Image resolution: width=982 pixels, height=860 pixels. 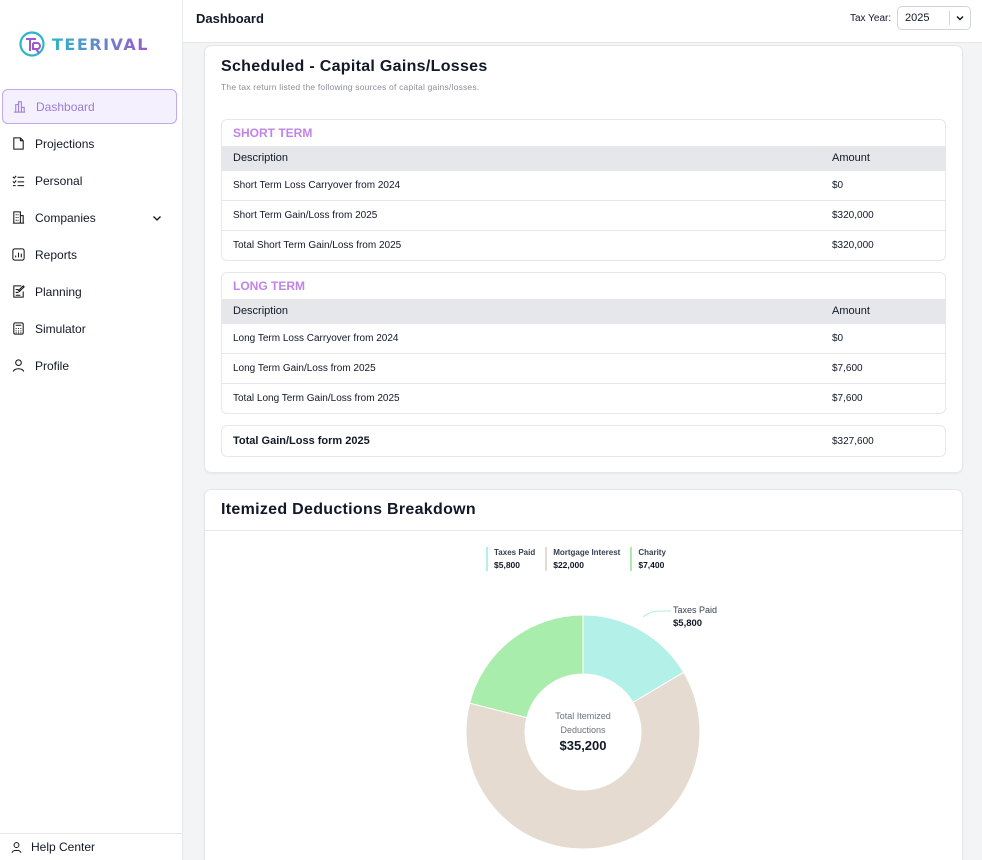 What do you see at coordinates (583, 215) in the screenshot?
I see `table-row: Short Term Gain/Loss from 2025 $320,000` at bounding box center [583, 215].